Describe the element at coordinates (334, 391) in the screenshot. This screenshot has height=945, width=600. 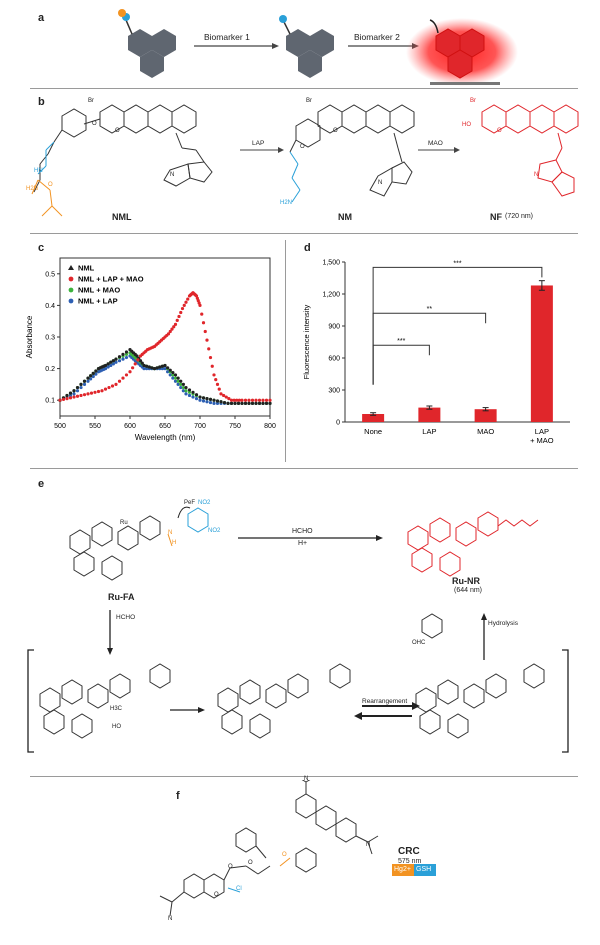
I see `y-tick-label: 300` at that location.